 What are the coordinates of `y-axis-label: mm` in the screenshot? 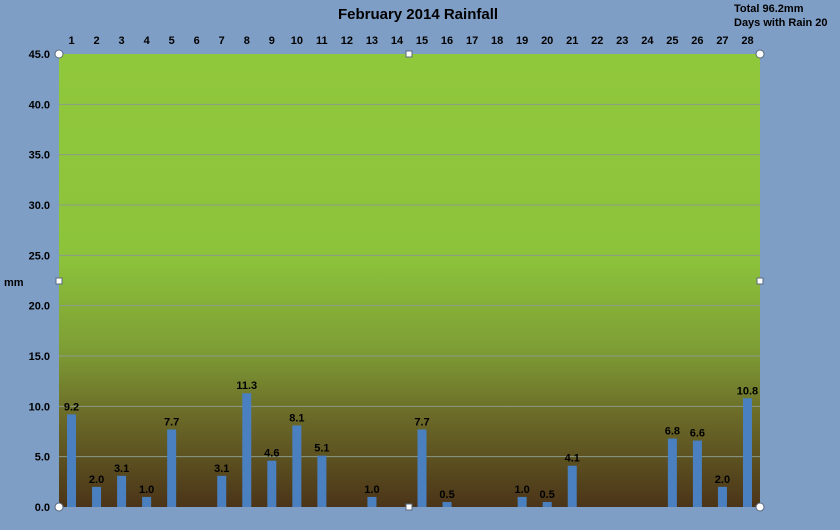 It's located at (14, 283).